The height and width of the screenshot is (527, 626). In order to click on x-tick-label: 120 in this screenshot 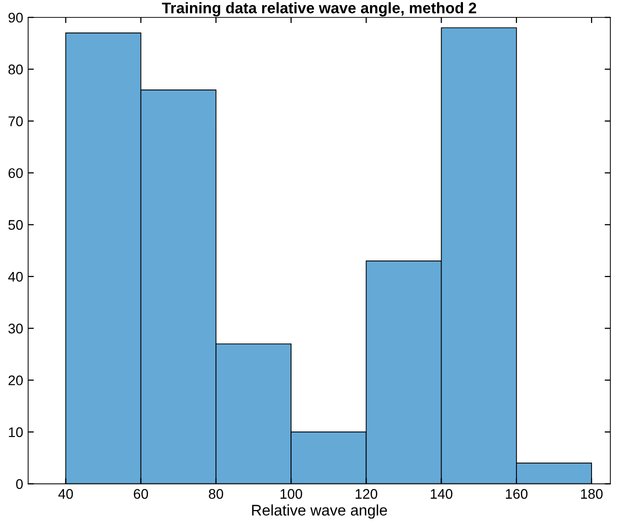, I will do `click(367, 494)`.